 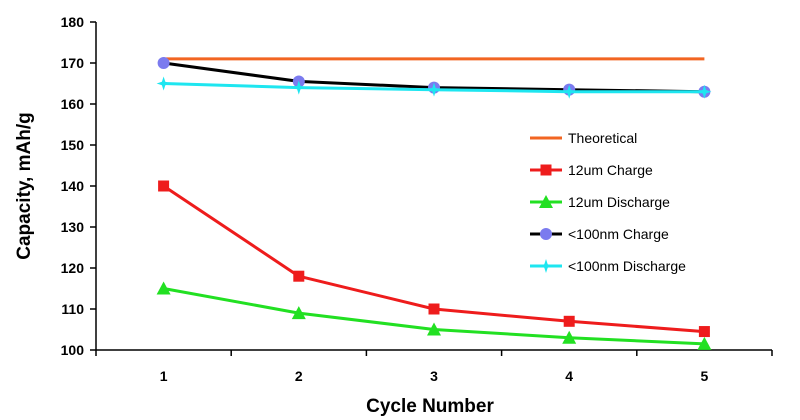 What do you see at coordinates (73, 350) in the screenshot?
I see `y-tick-label: 100` at bounding box center [73, 350].